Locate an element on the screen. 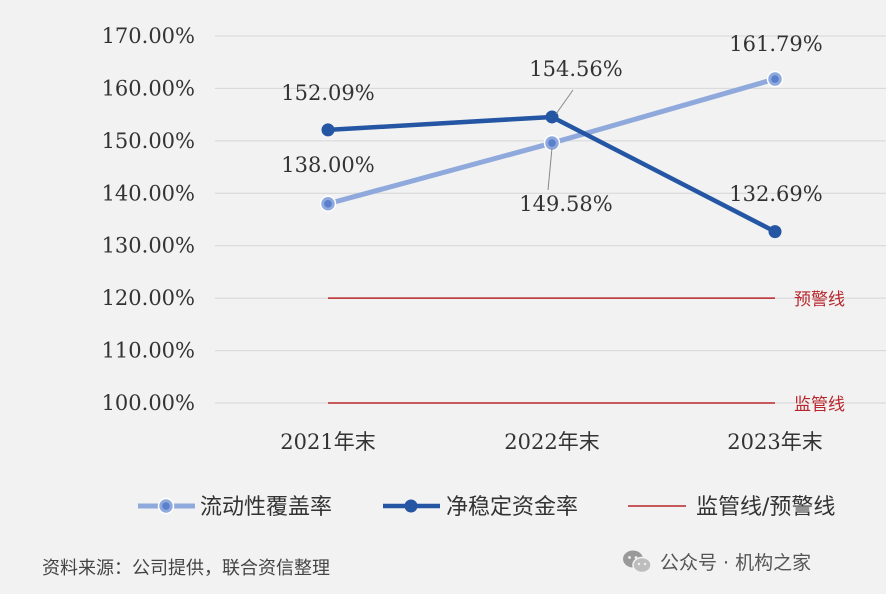 This screenshot has height=594, width=886. legend-label: 净稳定资金率 is located at coordinates (512, 507).